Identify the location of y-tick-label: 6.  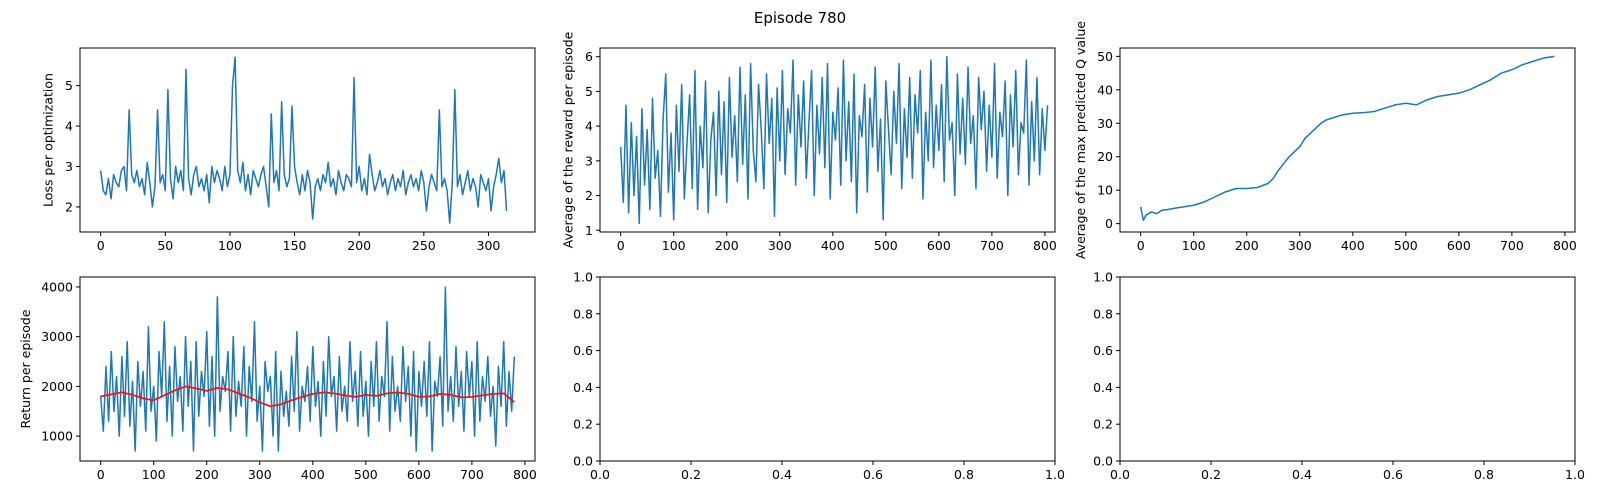
(589, 56).